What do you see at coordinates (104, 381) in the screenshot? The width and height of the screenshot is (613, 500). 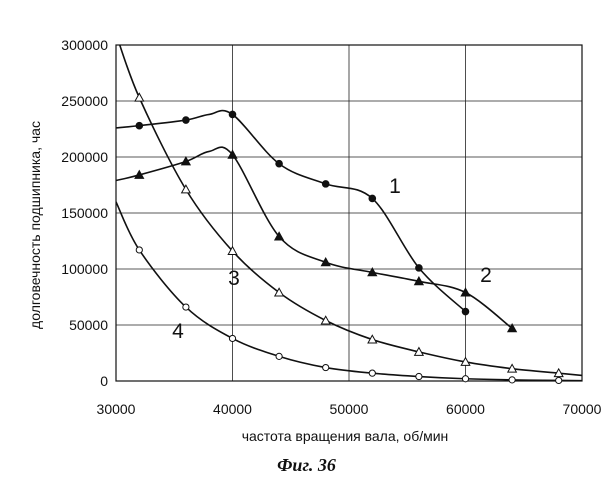 I see `y-tick-label: 0` at bounding box center [104, 381].